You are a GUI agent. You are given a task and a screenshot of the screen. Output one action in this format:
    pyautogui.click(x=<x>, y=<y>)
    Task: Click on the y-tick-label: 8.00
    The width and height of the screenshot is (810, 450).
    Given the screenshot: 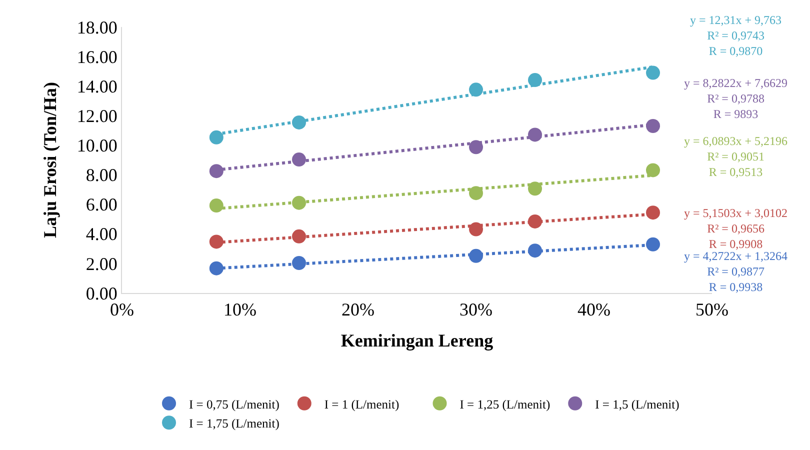 What is the action you would take?
    pyautogui.click(x=102, y=175)
    